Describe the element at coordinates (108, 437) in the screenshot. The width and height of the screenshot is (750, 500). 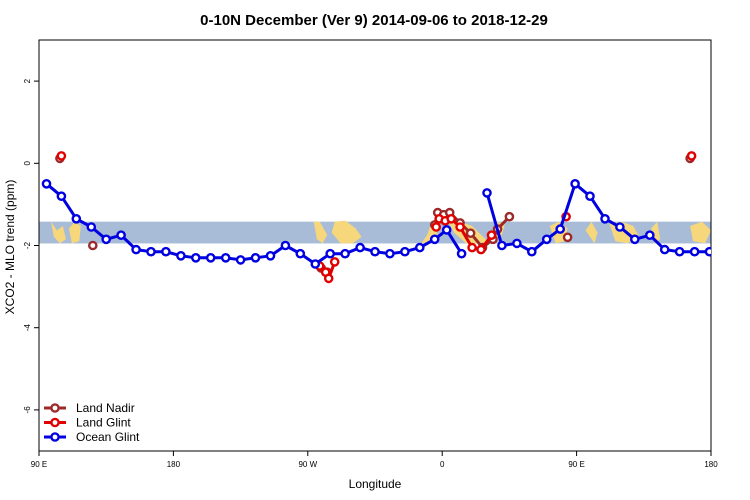
I see `legend-label: Ocean Glint` at that location.